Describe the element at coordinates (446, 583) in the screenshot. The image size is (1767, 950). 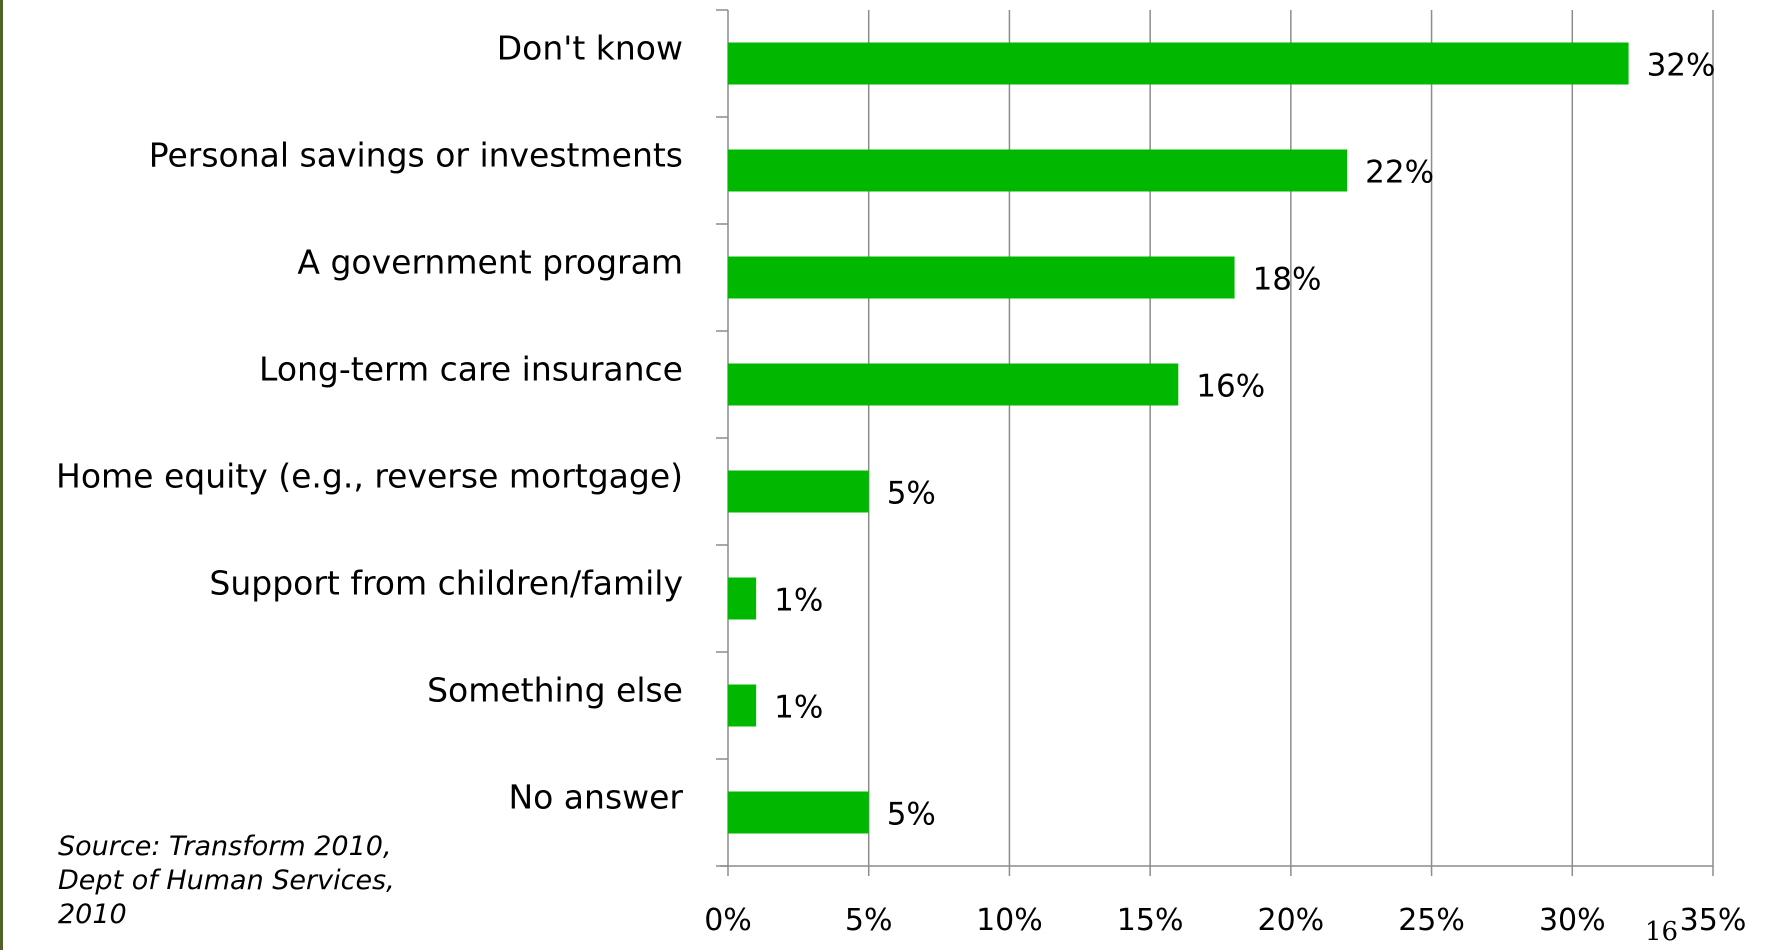
I see `category-label-5: Support from children/family` at that location.